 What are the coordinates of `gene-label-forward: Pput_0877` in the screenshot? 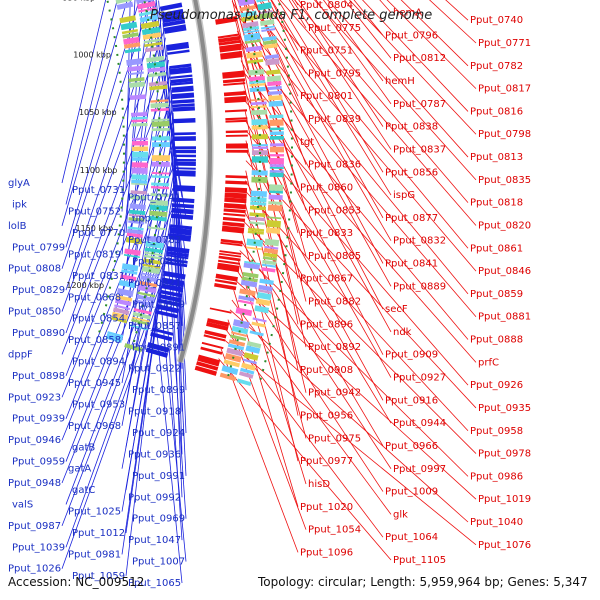 It's located at (411, 218).